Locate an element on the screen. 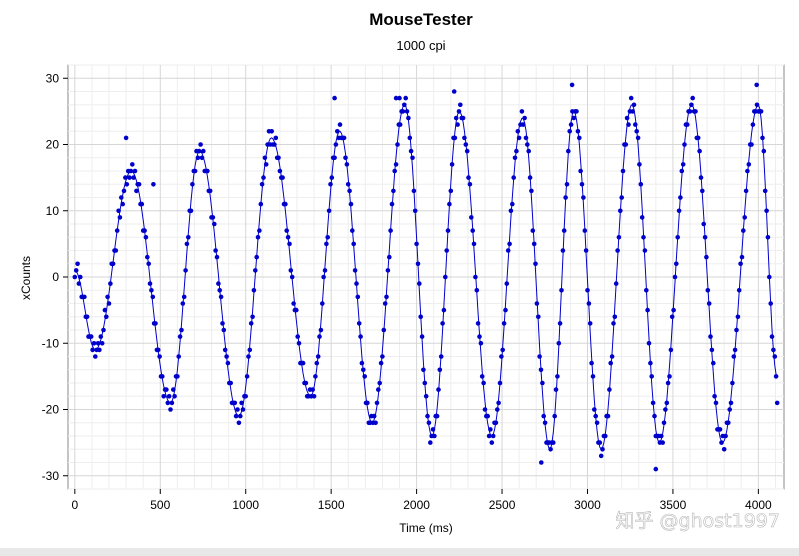 This screenshot has width=799, height=556. y-axis: -30 -20 -10 0 10 20 30 is located at coordinates (55, 277).